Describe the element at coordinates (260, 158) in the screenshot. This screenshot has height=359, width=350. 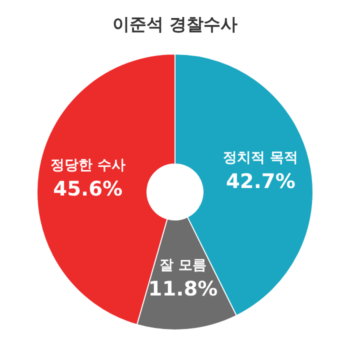
I see `slice-label: 정치적 목적` at that location.